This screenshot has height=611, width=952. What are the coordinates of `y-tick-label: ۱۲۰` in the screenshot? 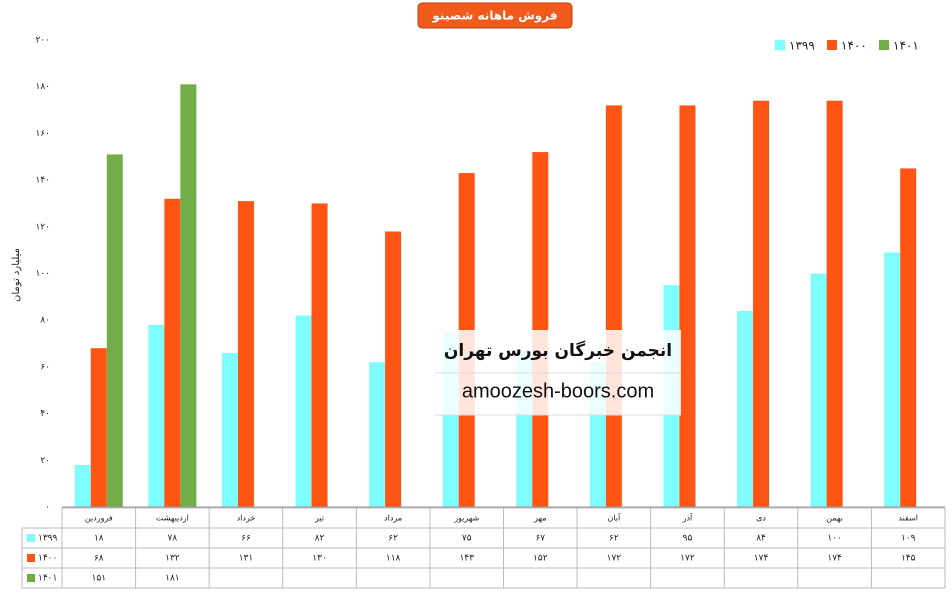 It's located at (42, 227).